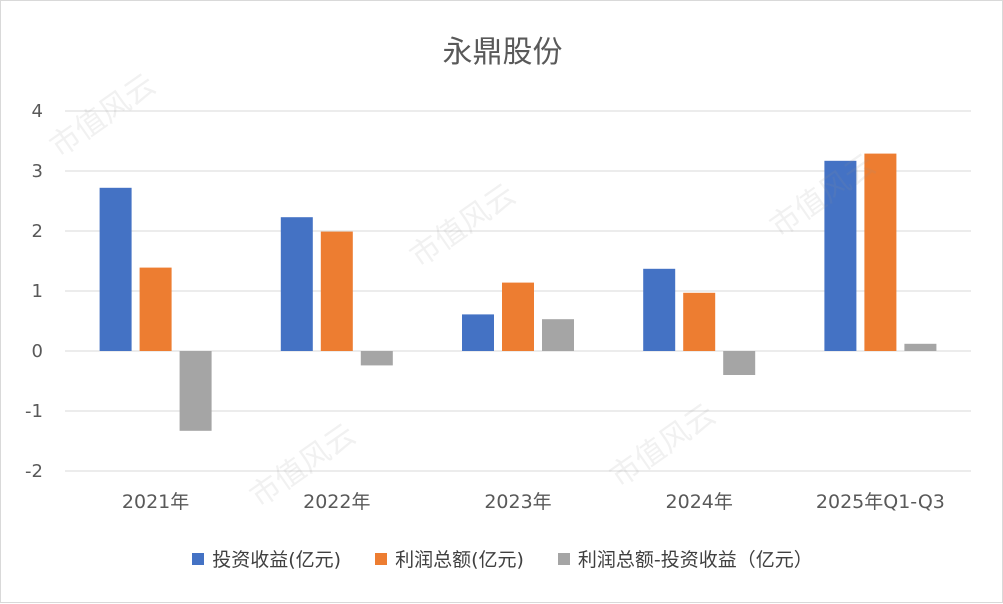 This screenshot has height=604, width=1003. What do you see at coordinates (695, 560) in the screenshot?
I see `legend-label-profit-minus-investment: 利润总额-投资收益（亿元）` at bounding box center [695, 560].